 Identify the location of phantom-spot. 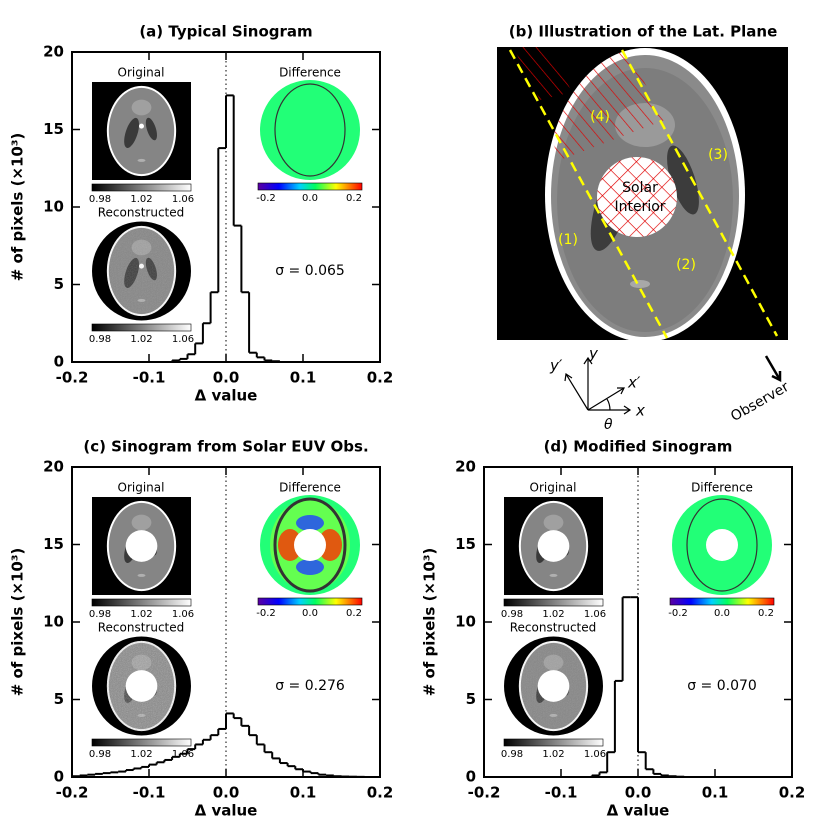
(141, 126).